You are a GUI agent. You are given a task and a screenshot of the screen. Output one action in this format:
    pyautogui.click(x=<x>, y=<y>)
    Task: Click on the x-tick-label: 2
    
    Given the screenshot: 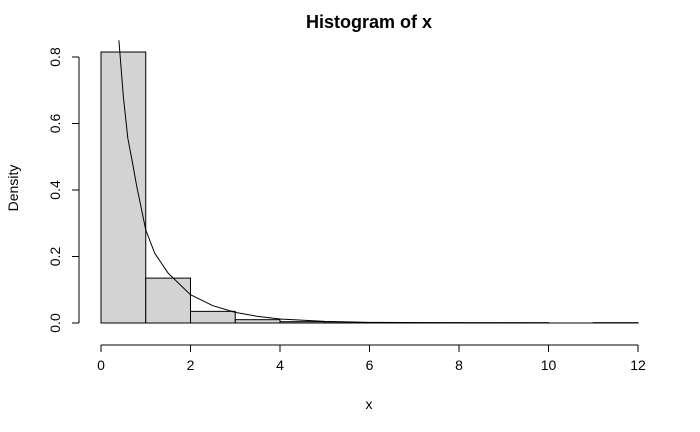 What is the action you would take?
    pyautogui.click(x=191, y=365)
    